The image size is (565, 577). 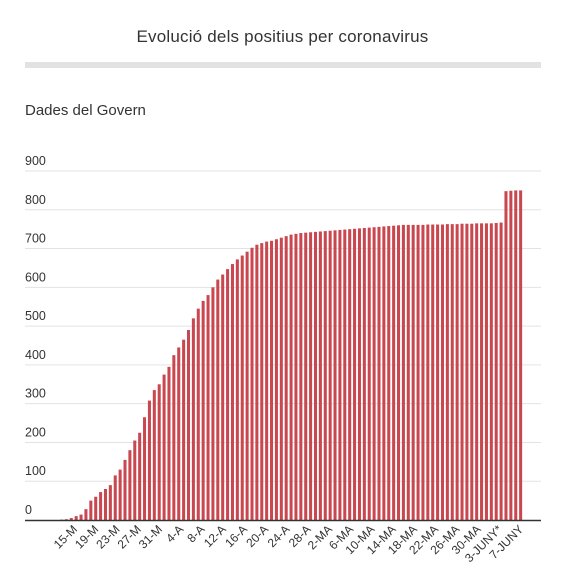 What do you see at coordinates (35, 200) in the screenshot?
I see `y-tick-label: 800` at bounding box center [35, 200].